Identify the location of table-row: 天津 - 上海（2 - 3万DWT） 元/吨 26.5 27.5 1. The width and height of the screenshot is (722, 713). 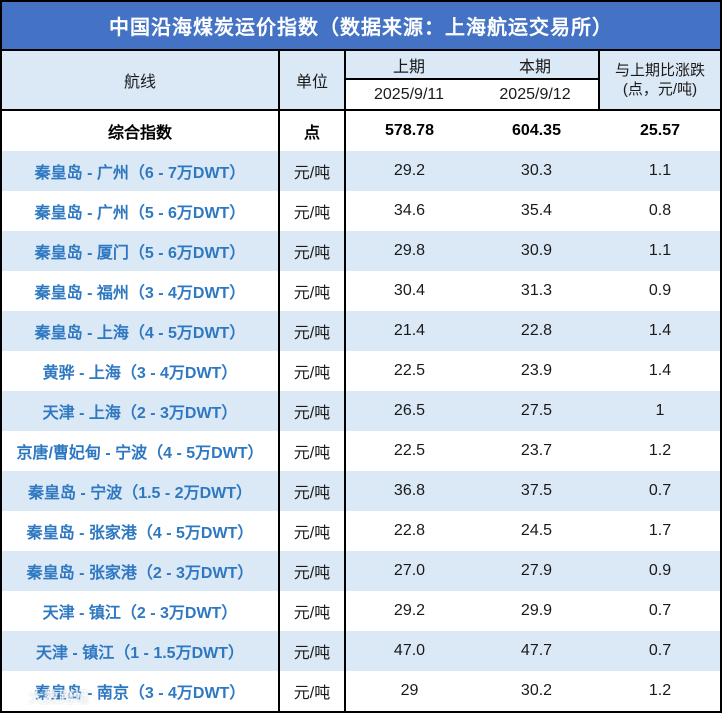
(361, 411).